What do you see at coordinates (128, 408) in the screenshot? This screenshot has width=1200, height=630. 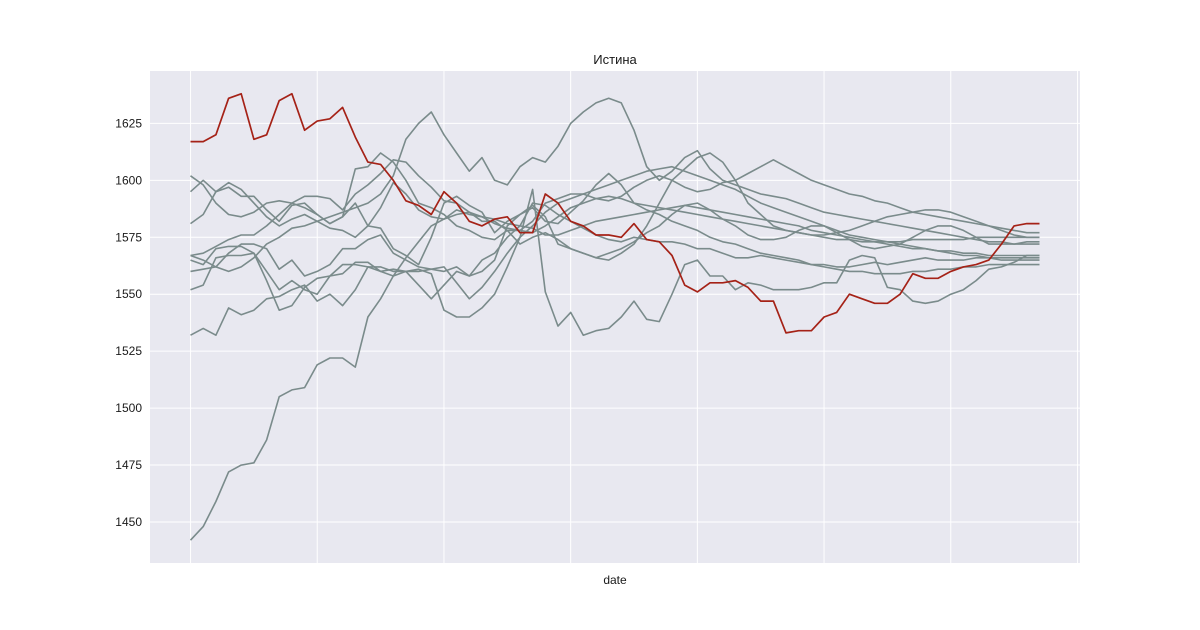 I see `y-tick-label: 1500` at bounding box center [128, 408].